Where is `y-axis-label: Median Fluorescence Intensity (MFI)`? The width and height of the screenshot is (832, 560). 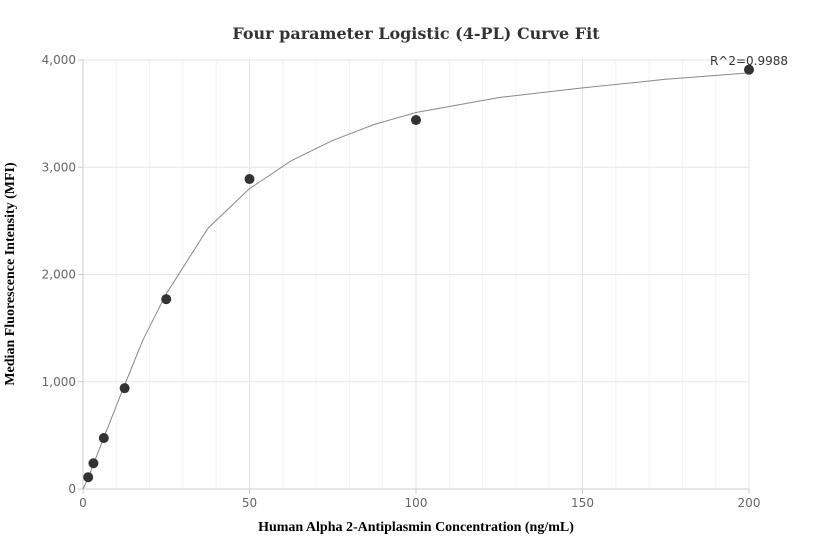 y-axis-label: Median Fluorescence Intensity (MFI) is located at coordinates (10, 274).